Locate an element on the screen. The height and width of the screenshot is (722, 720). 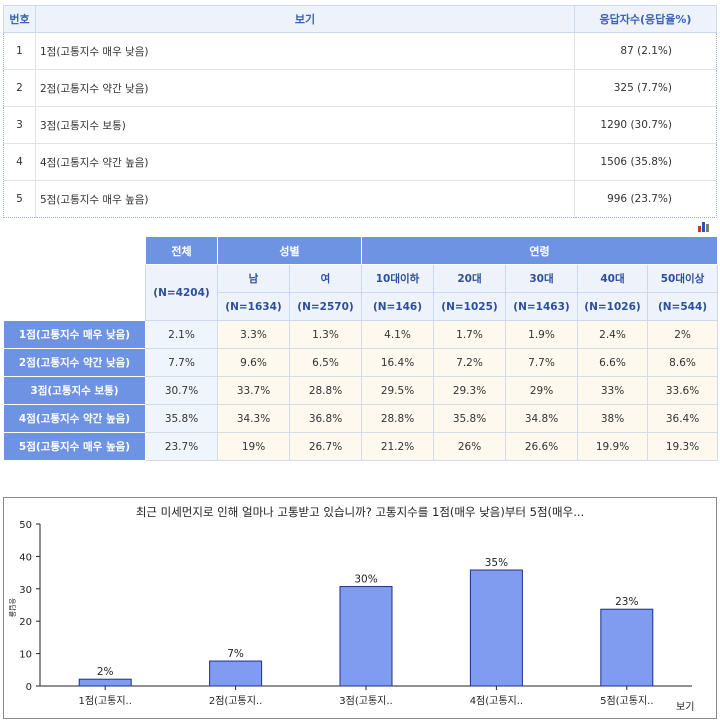
cell-value: 36.8% is located at coordinates (325, 418).